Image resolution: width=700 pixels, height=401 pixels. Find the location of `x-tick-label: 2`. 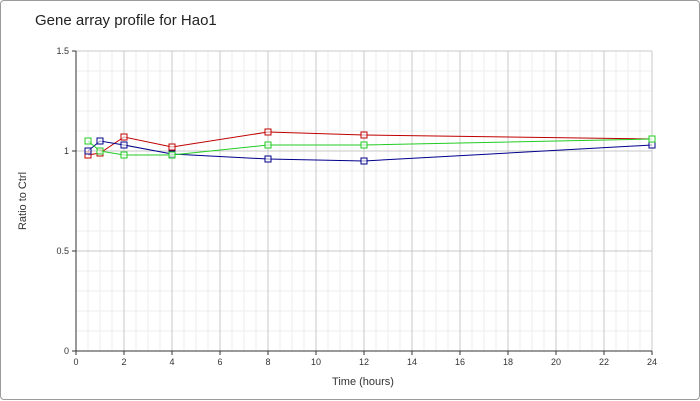

x-tick-label: 2 is located at coordinates (123, 362).